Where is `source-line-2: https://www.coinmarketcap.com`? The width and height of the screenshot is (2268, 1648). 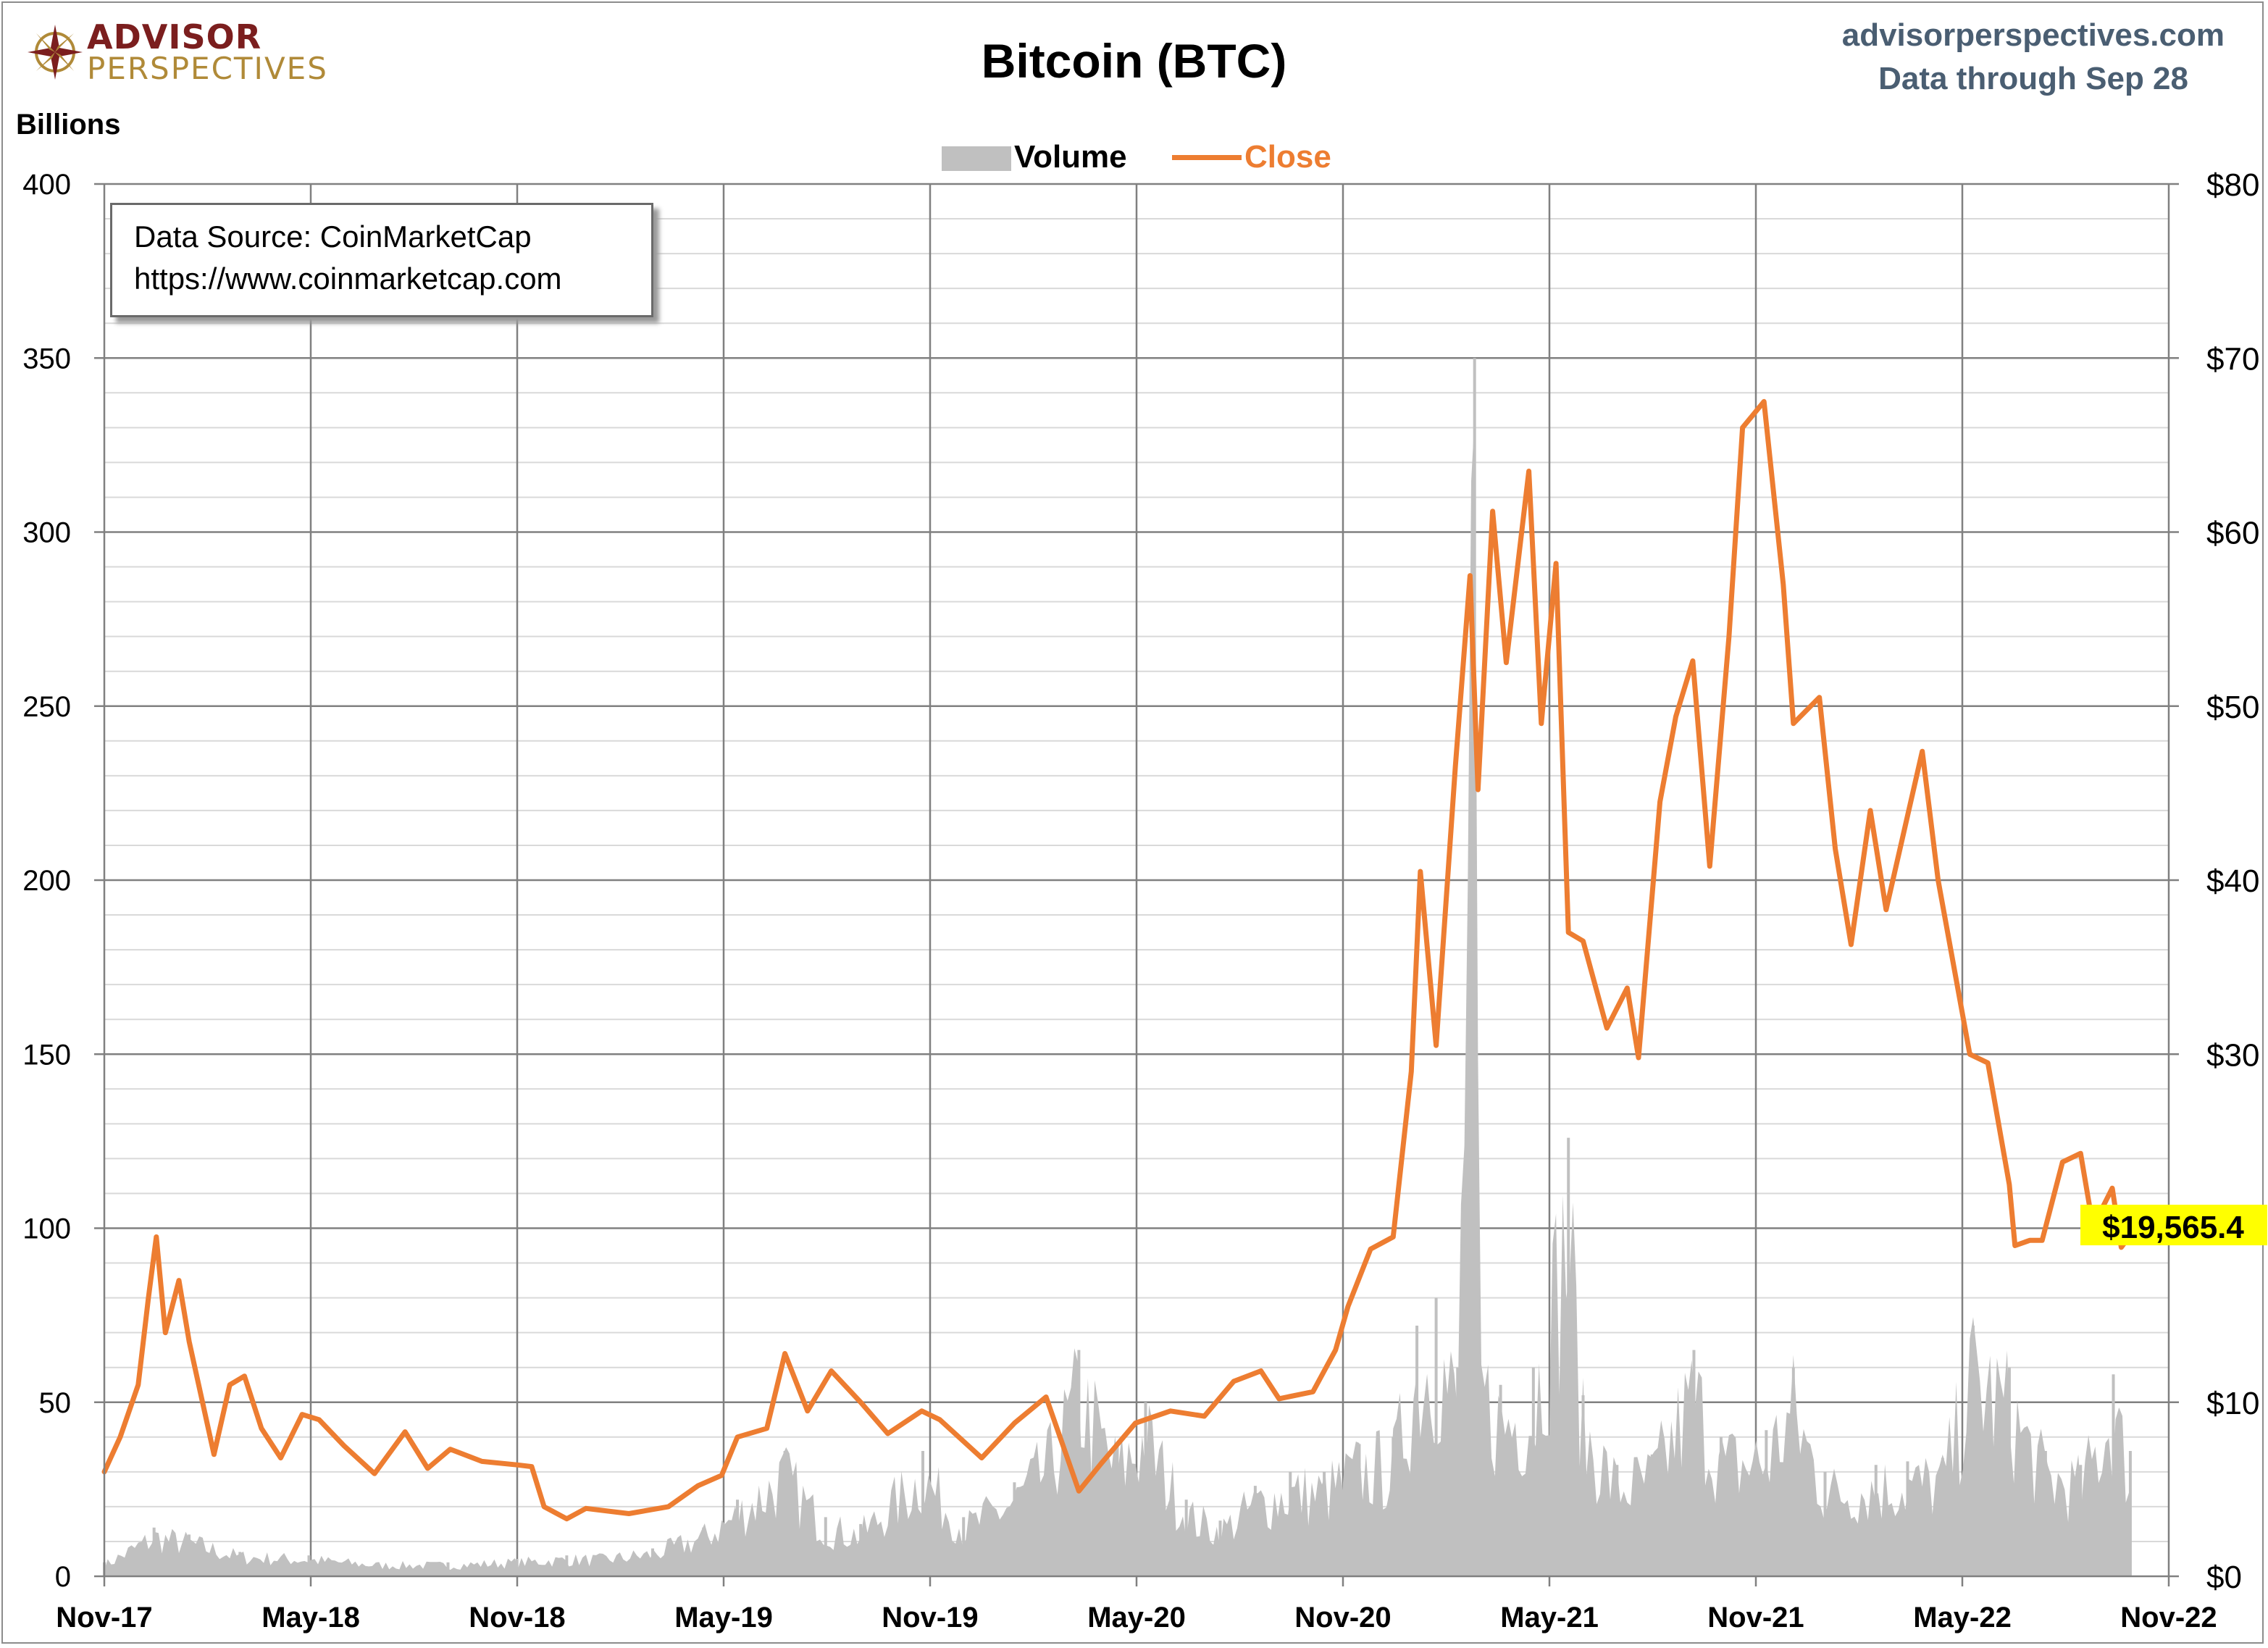 source-line-2: https://www.coinmarketcap.com is located at coordinates (348, 279).